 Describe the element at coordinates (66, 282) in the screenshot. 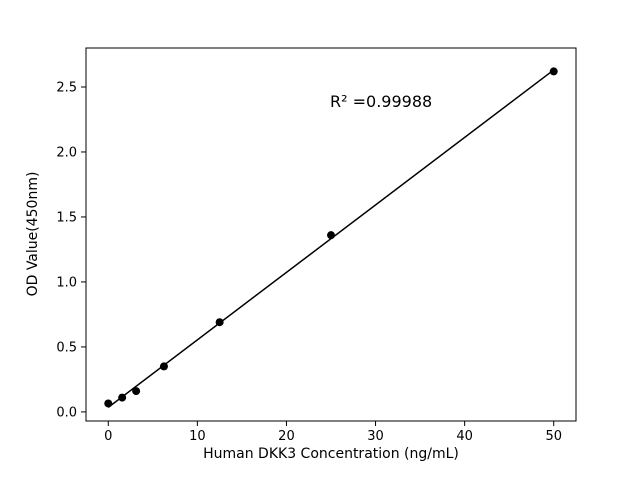

I see `y-tick-label: 1.0` at that location.